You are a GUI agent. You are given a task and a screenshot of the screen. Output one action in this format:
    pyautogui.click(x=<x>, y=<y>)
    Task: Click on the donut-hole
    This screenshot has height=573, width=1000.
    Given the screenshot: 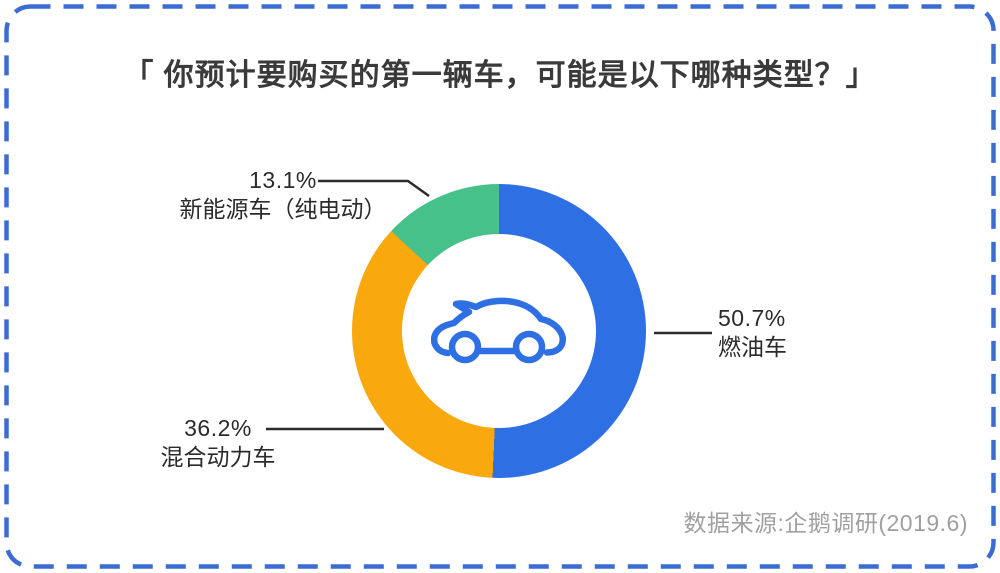 What is the action you would take?
    pyautogui.click(x=499, y=331)
    